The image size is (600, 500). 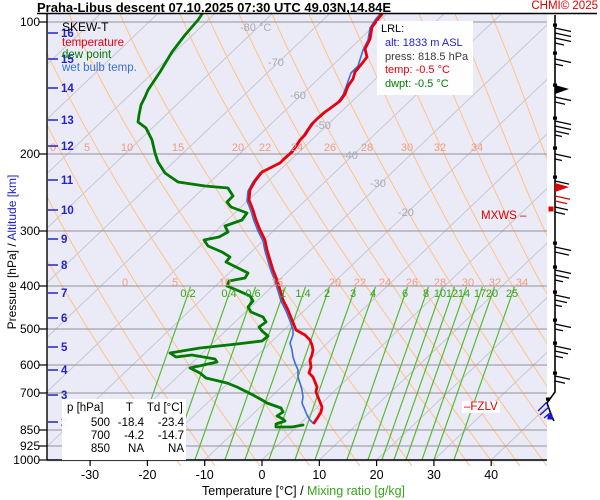 What do you see at coordinates (551, 209) in the screenshot?
I see `max-wind-marker` at bounding box center [551, 209].